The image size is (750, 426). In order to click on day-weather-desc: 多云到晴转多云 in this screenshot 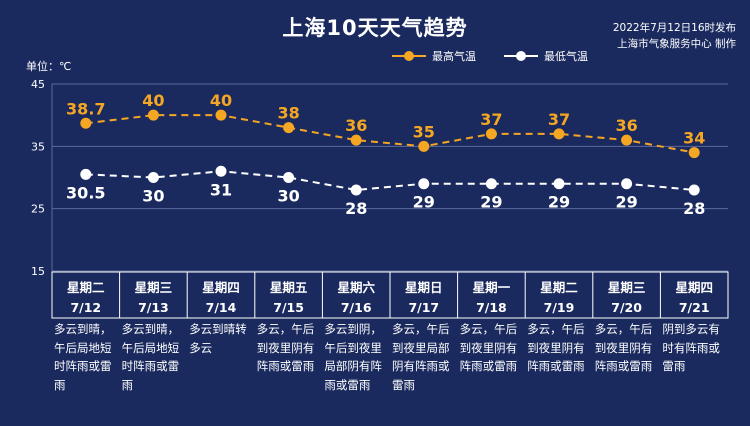, I will do `click(218, 338)`.